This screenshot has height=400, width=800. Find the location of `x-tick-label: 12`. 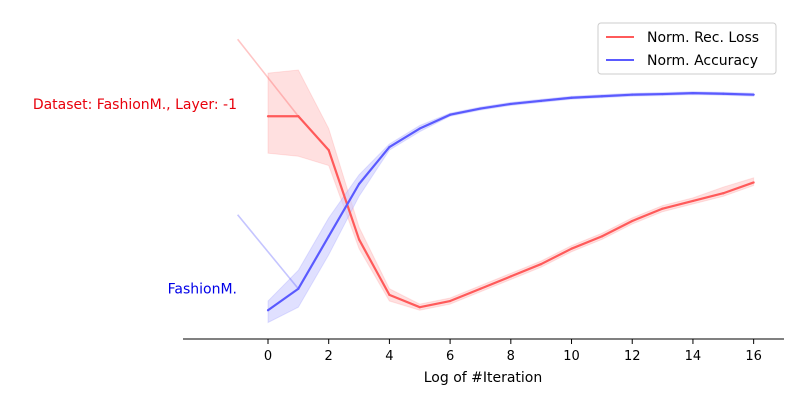

x-tick-label: 12 is located at coordinates (632, 356).